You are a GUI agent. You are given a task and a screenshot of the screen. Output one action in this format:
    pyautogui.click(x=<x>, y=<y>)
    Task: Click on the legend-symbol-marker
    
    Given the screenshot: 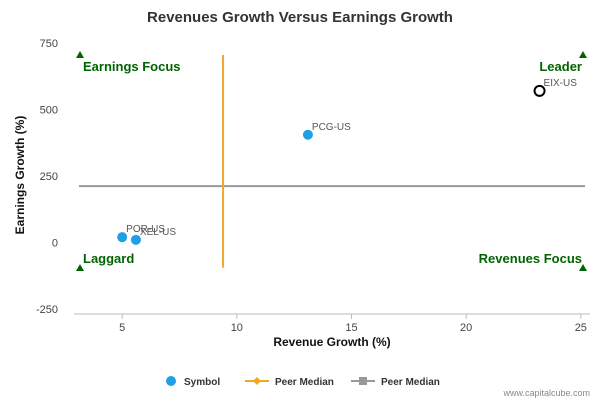 What is the action you would take?
    pyautogui.click(x=171, y=381)
    